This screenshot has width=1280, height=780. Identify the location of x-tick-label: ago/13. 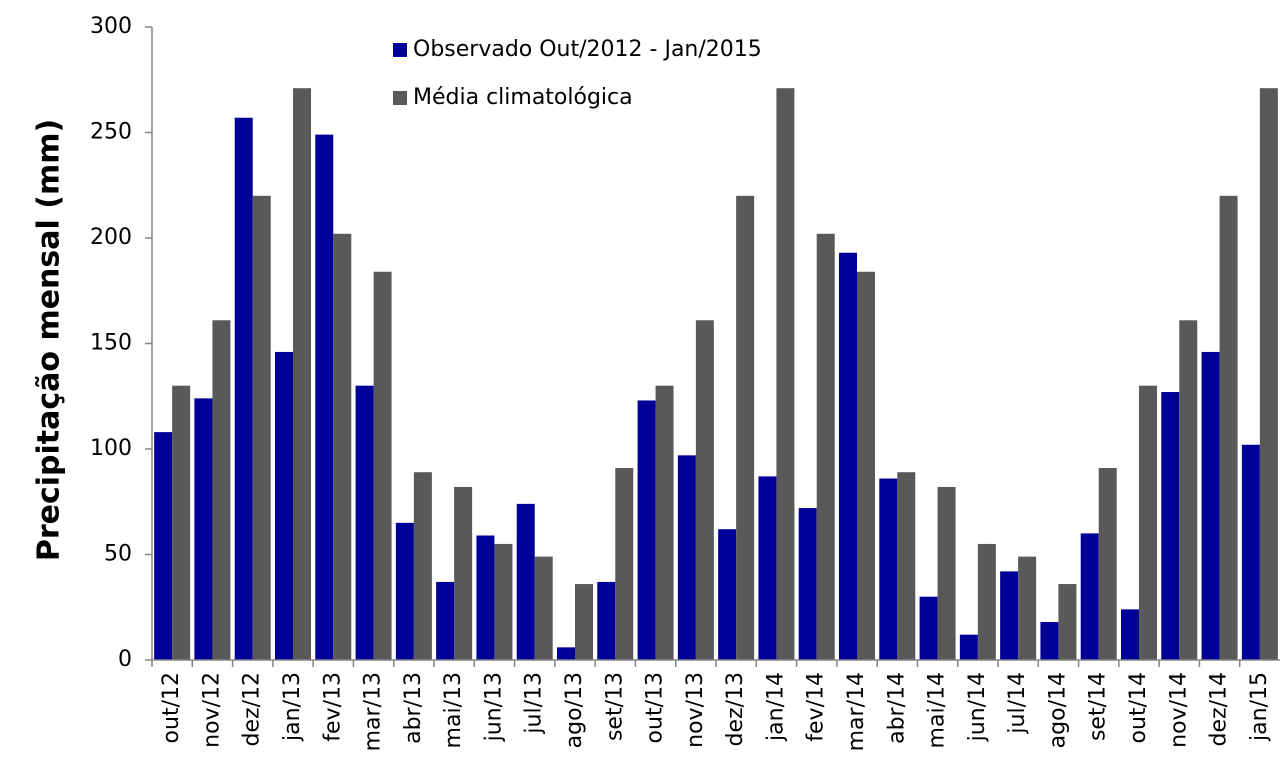
(574, 710).